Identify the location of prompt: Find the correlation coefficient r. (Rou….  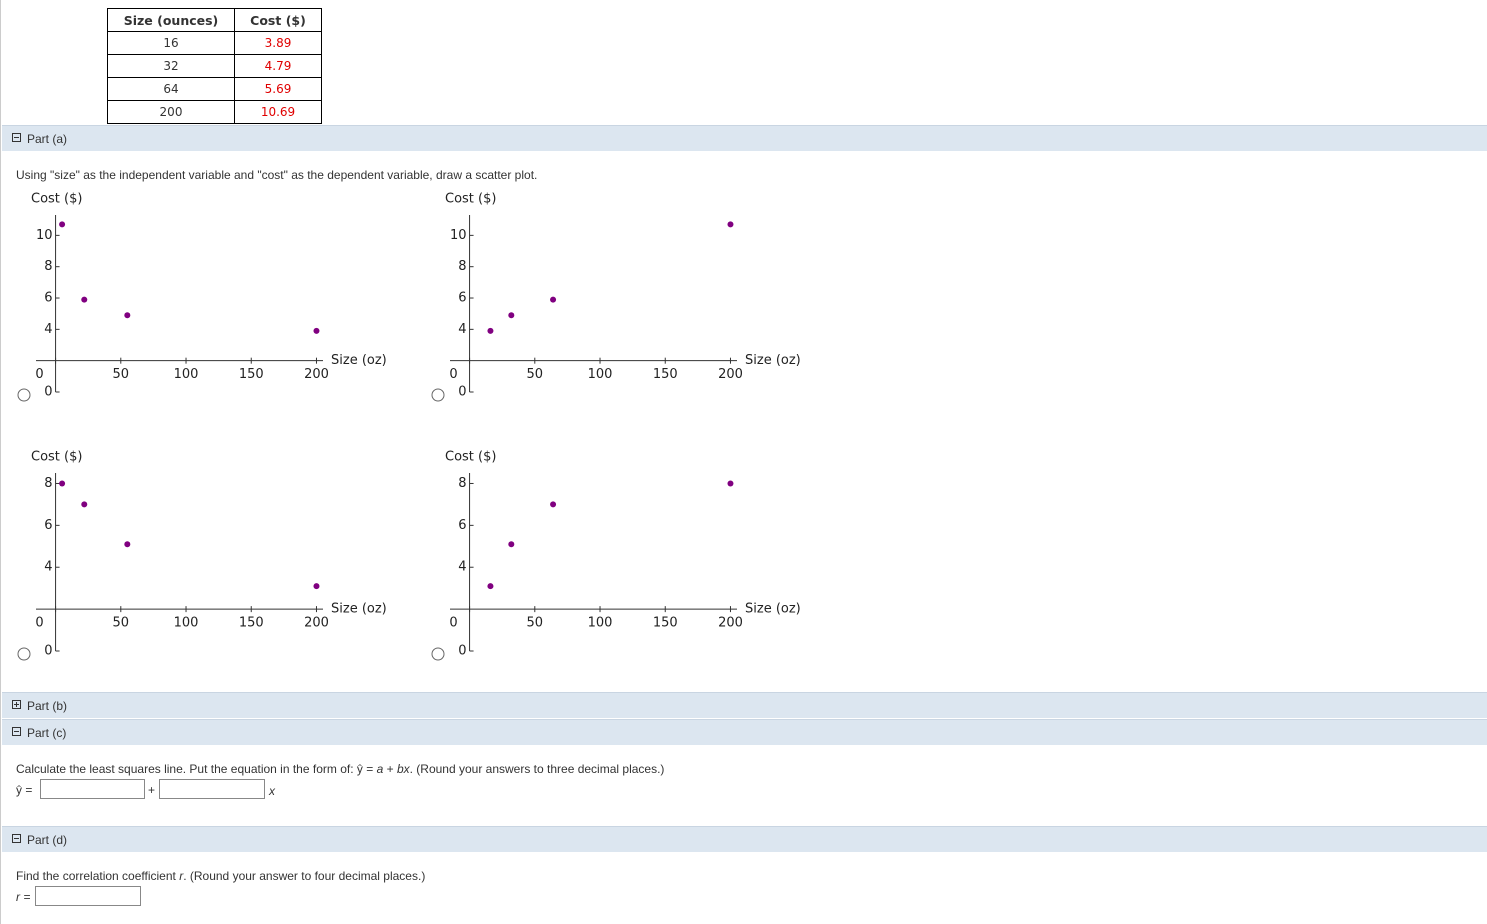
(220, 876).